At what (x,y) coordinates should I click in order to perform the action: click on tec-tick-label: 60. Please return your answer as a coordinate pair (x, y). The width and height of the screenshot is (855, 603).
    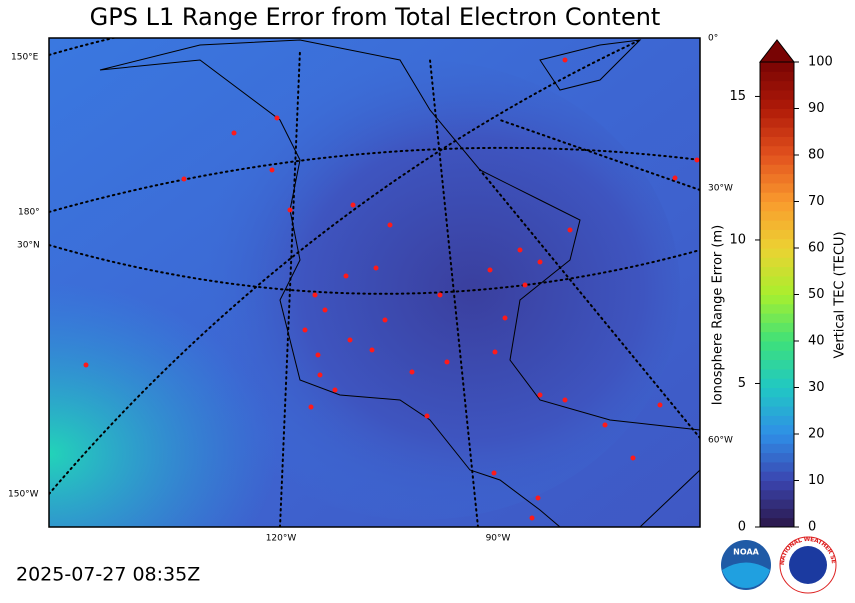
    Looking at the image, I should click on (816, 248).